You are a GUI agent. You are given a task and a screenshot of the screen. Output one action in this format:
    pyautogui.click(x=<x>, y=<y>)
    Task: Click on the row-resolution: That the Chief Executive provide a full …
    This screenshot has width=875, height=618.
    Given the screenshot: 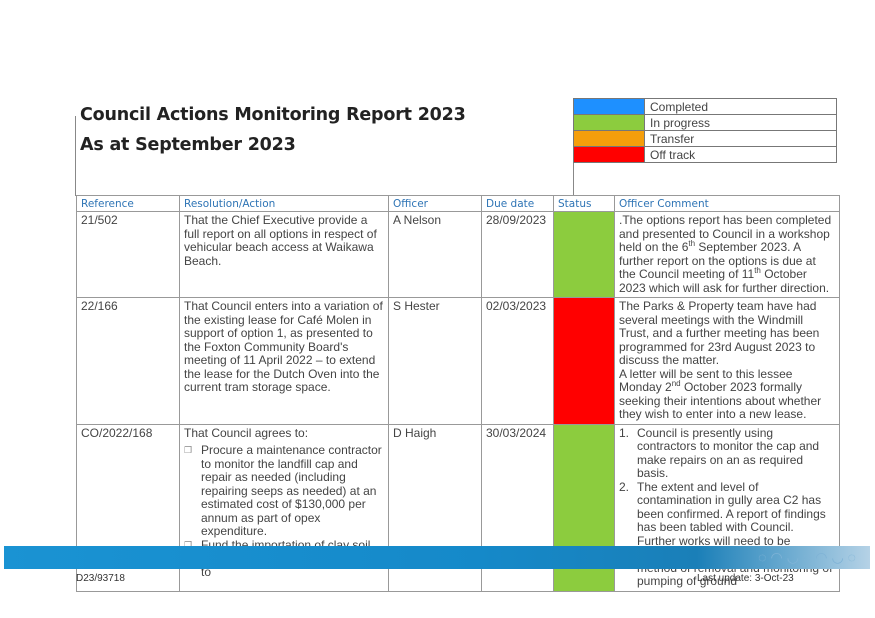 What is the action you would take?
    pyautogui.click(x=284, y=254)
    